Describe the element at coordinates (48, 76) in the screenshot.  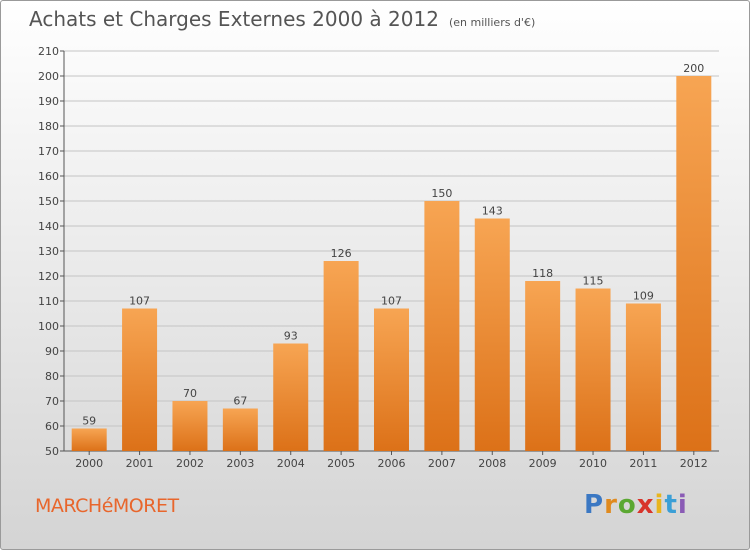
I see `y-tick-label: 200` at that location.